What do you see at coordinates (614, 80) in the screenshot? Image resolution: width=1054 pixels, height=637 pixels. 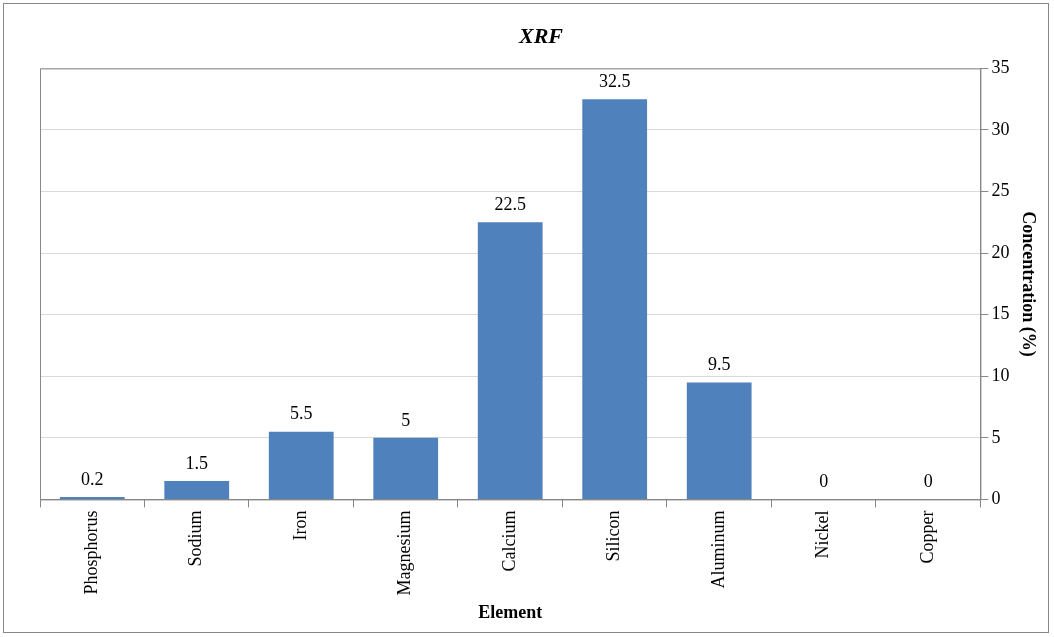 I see `data-label: 32.5` at bounding box center [614, 80].